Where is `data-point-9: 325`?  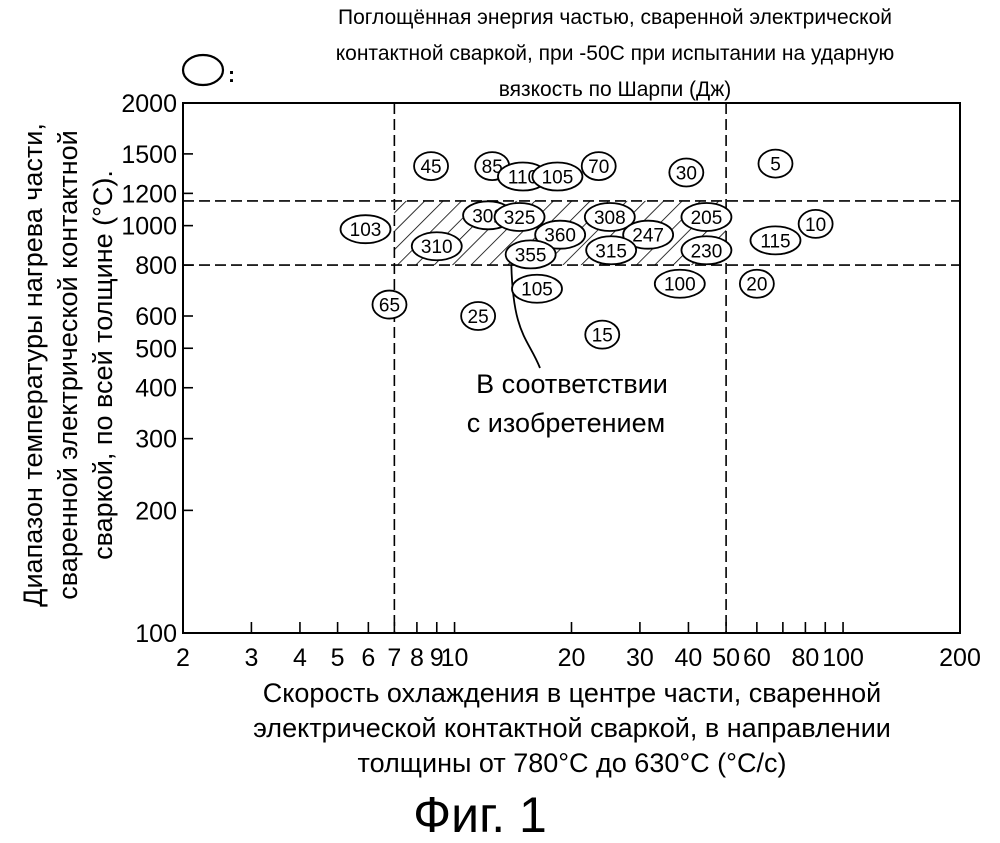 data-point-9: 325 is located at coordinates (520, 217).